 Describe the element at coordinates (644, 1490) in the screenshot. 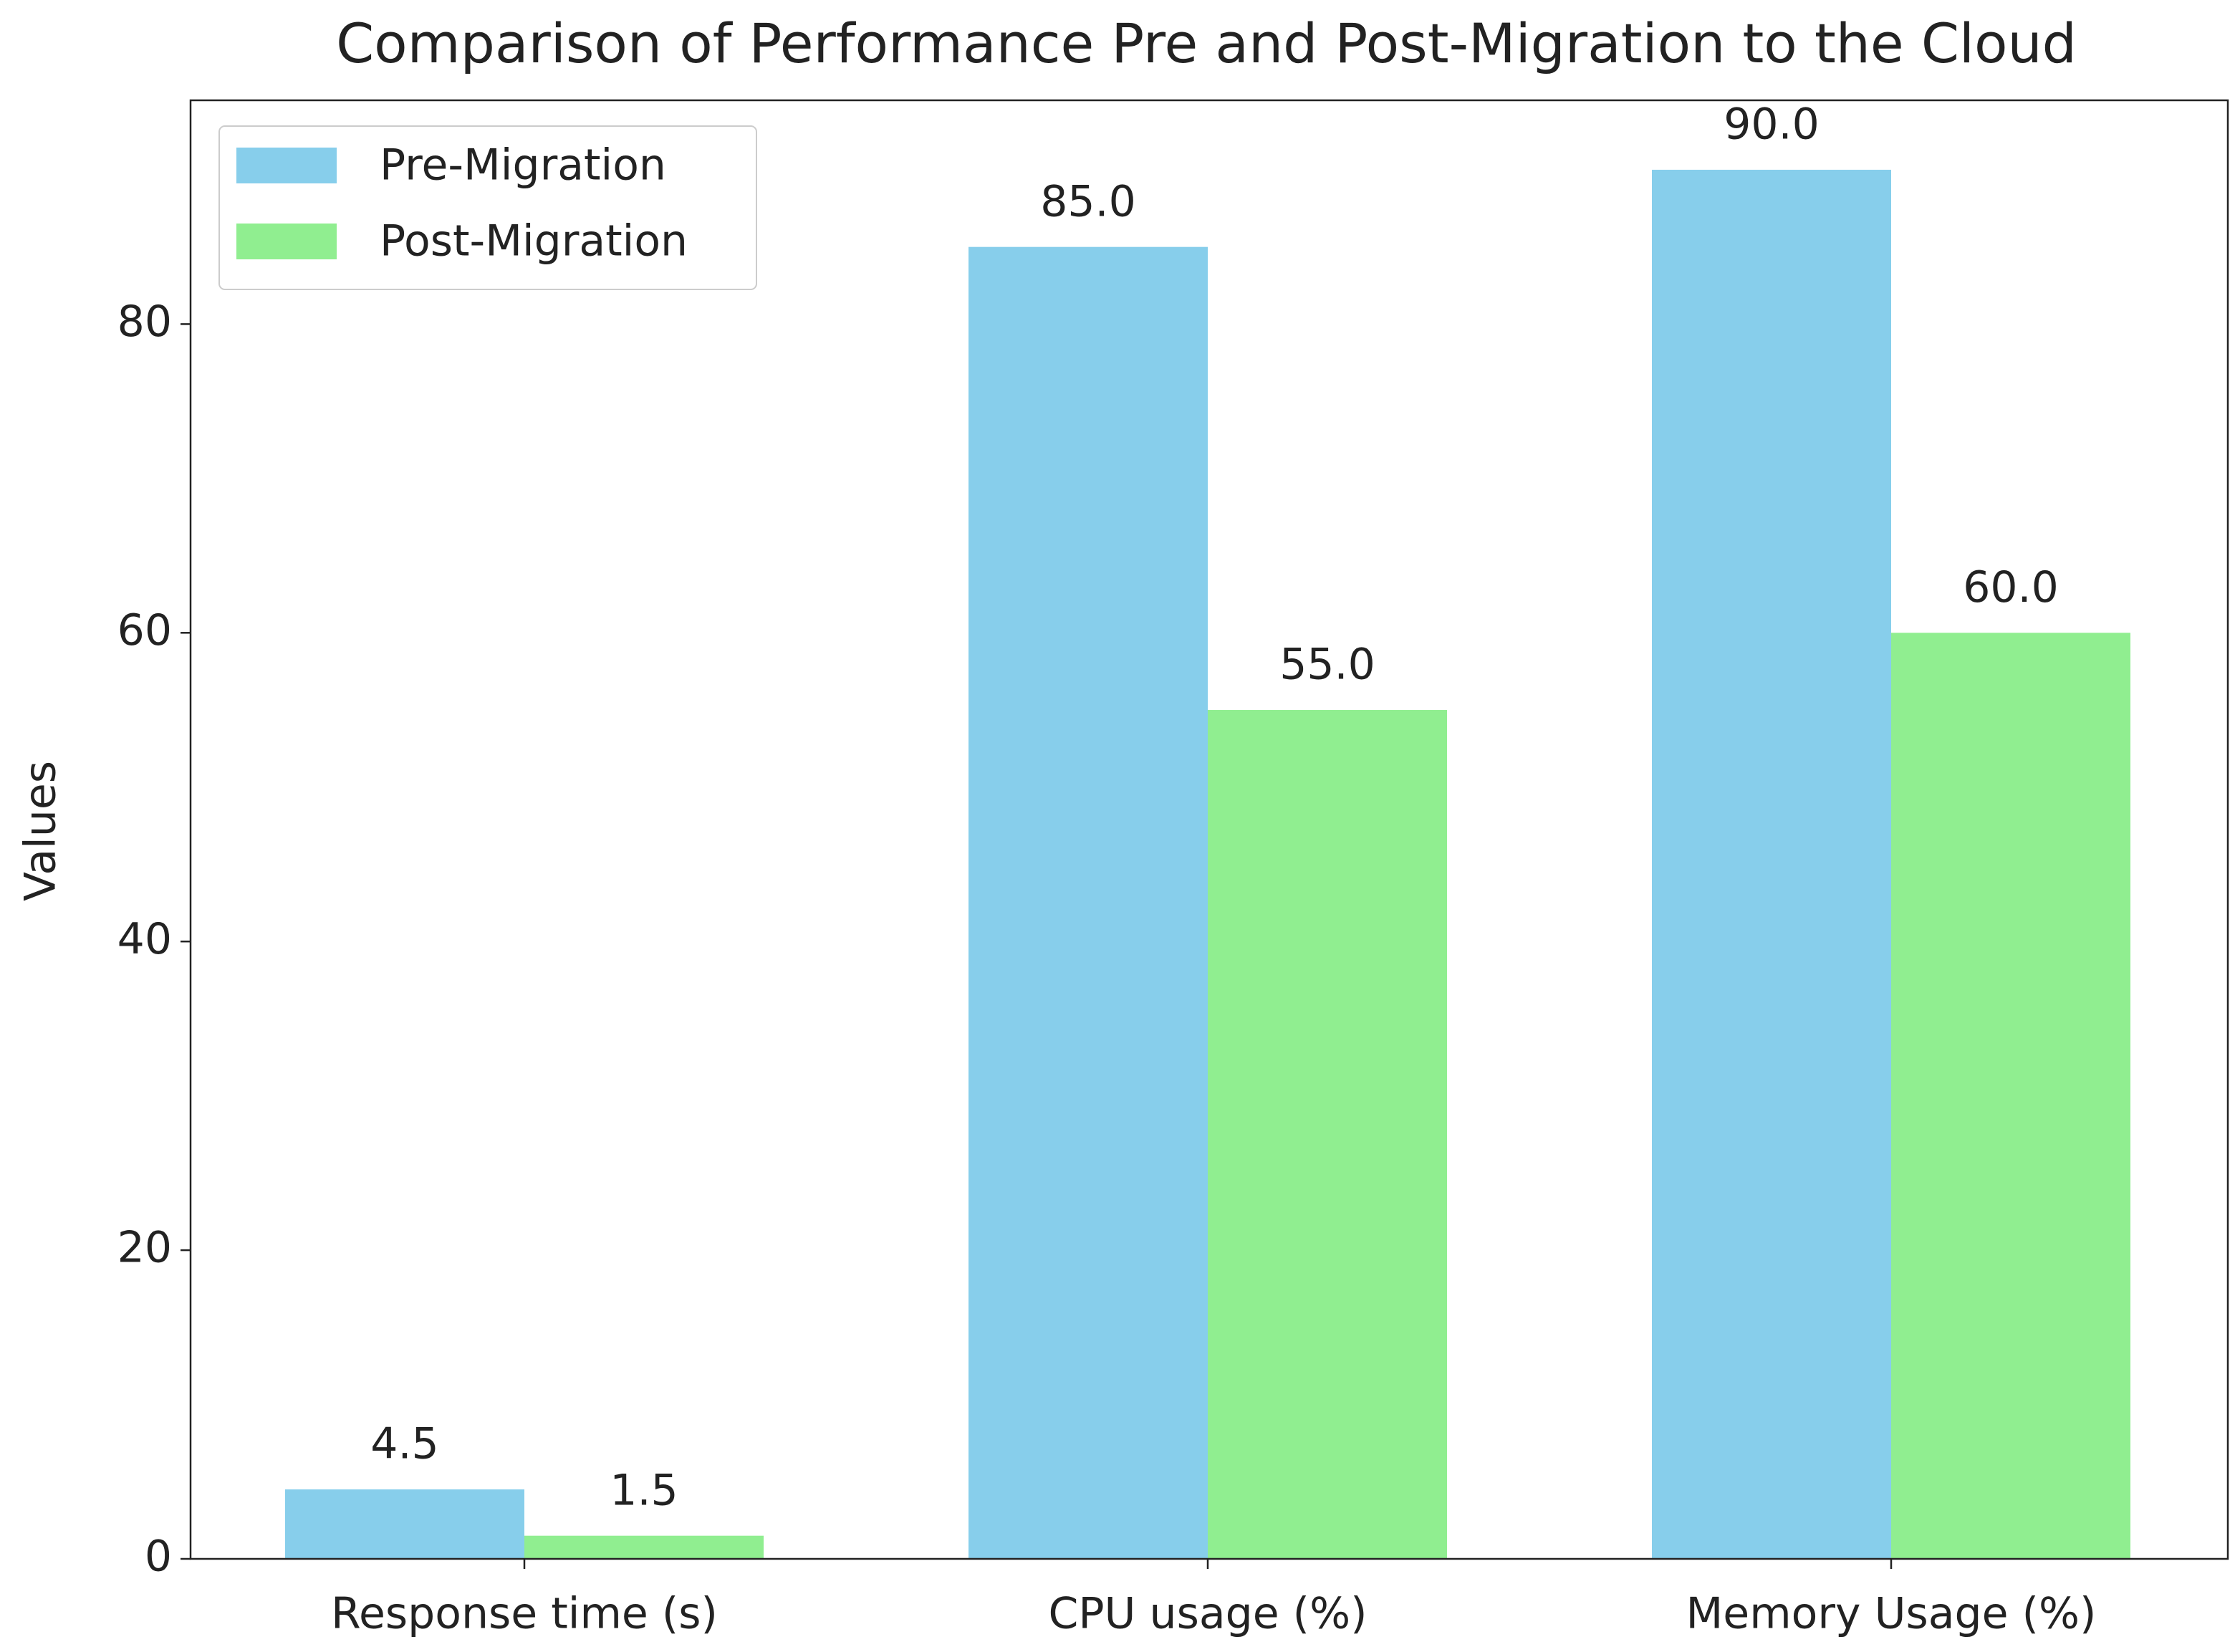

I see `value-label: 1.5` at that location.